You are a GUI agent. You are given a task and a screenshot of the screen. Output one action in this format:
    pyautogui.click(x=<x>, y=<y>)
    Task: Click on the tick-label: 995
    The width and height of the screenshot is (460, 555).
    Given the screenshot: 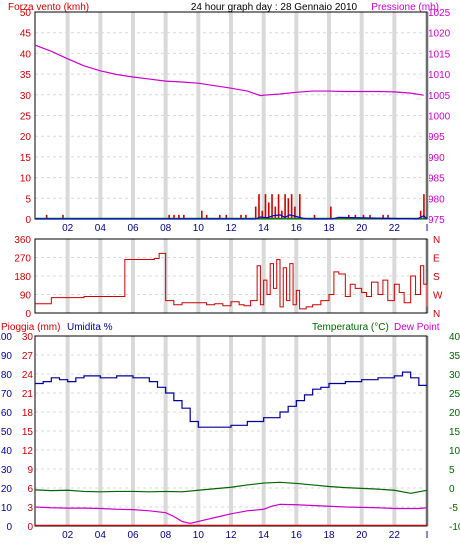 What is the action you would take?
    pyautogui.click(x=436, y=137)
    